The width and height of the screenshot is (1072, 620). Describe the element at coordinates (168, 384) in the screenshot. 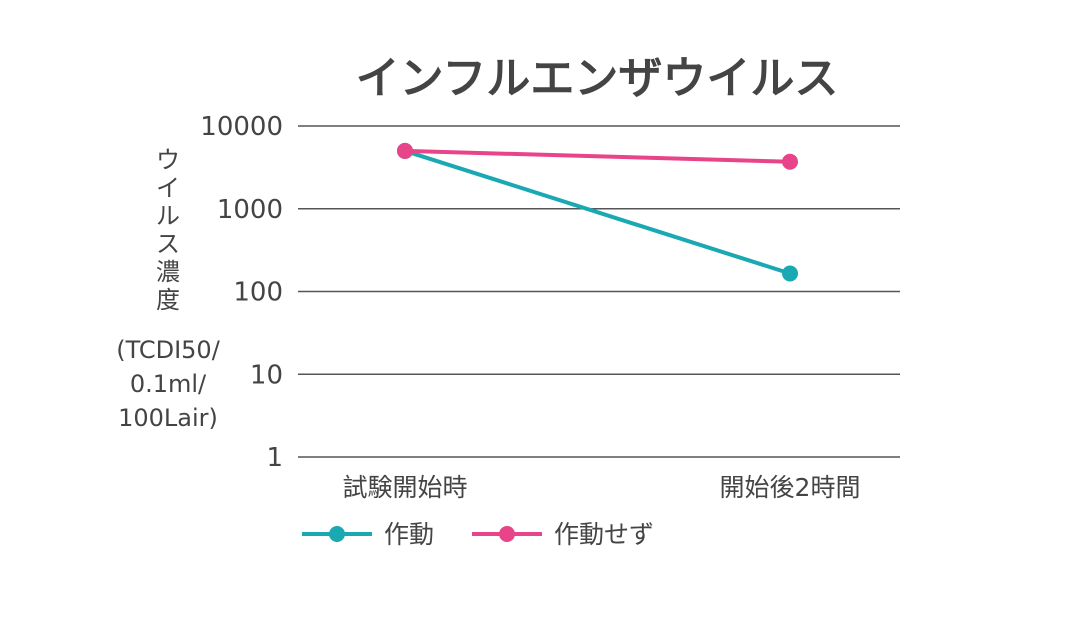

I see `y-axis-label-line: 0.1ml/` at that location.